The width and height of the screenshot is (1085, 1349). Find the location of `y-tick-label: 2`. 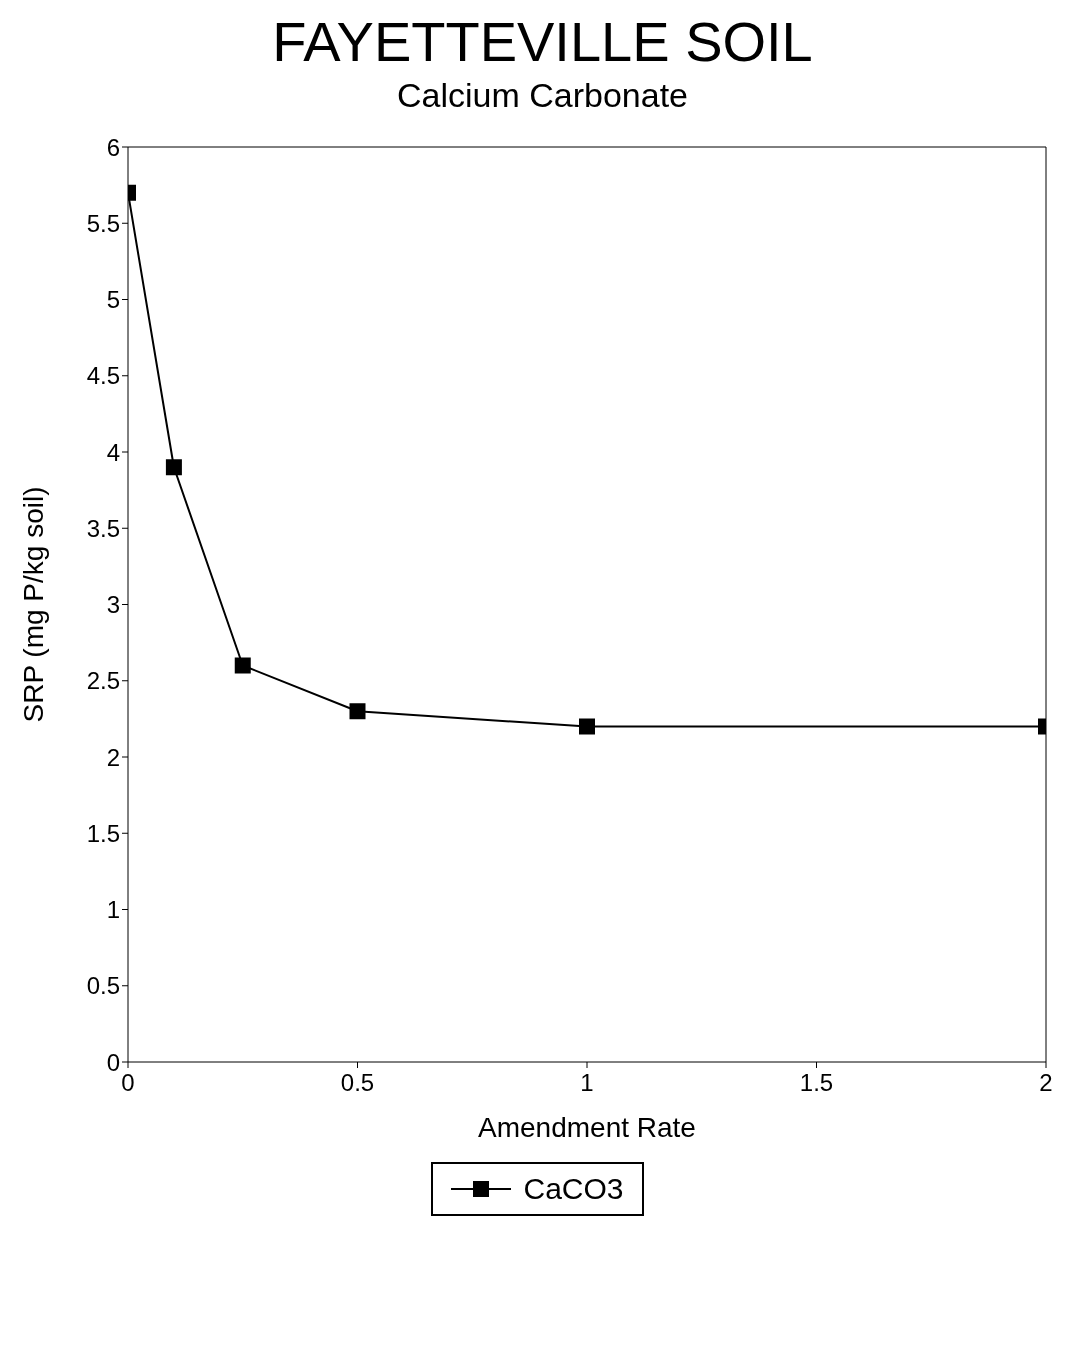

y-tick-label: 2 is located at coordinates (113, 757).